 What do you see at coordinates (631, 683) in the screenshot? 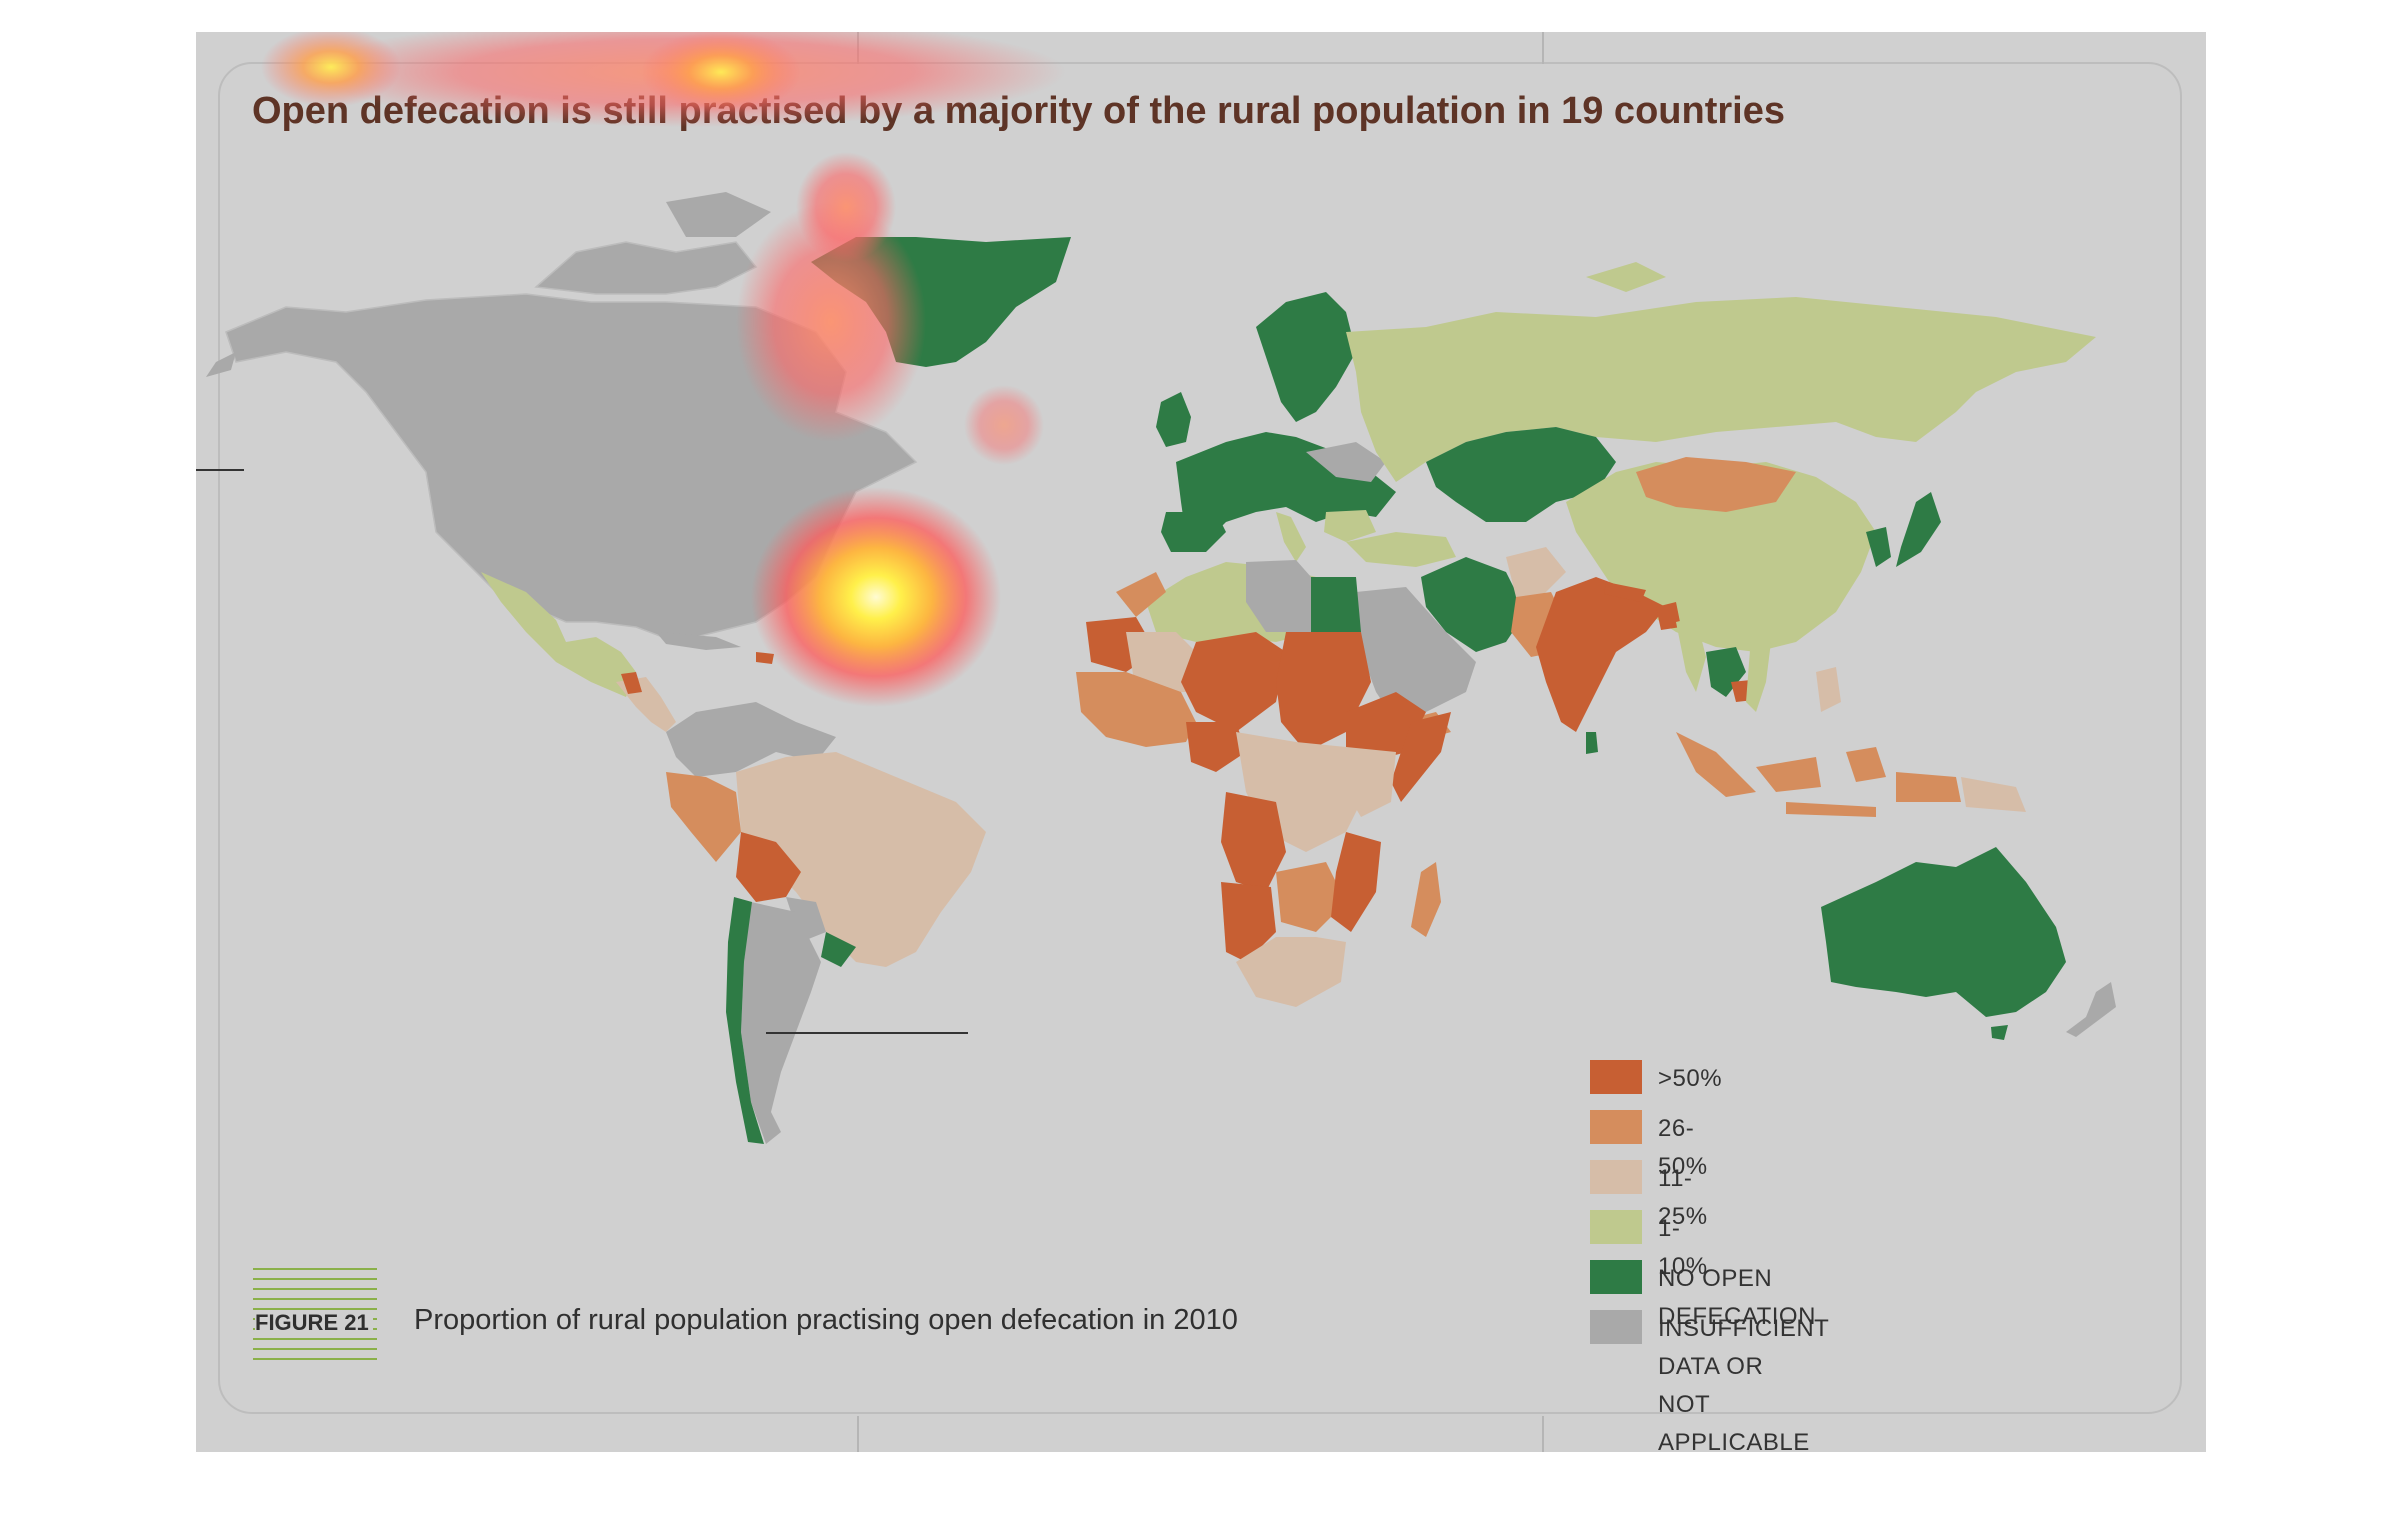
I see `country-guatemala` at bounding box center [631, 683].